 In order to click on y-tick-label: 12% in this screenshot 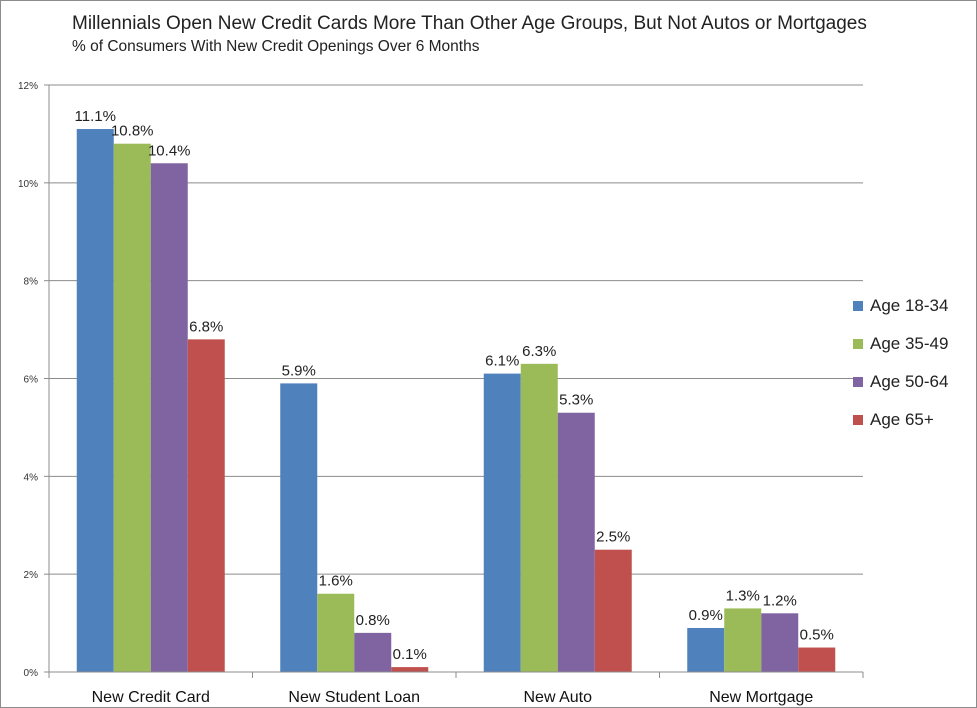, I will do `click(28, 86)`.